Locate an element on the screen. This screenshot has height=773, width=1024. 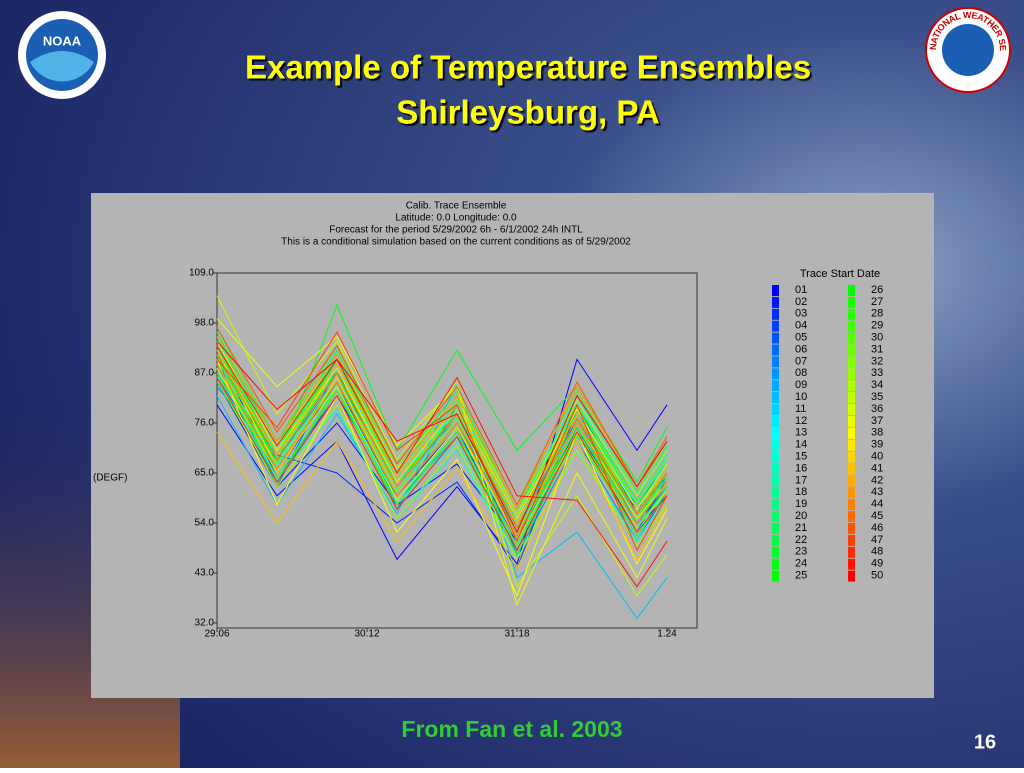
page-number: 16 is located at coordinates (985, 742).